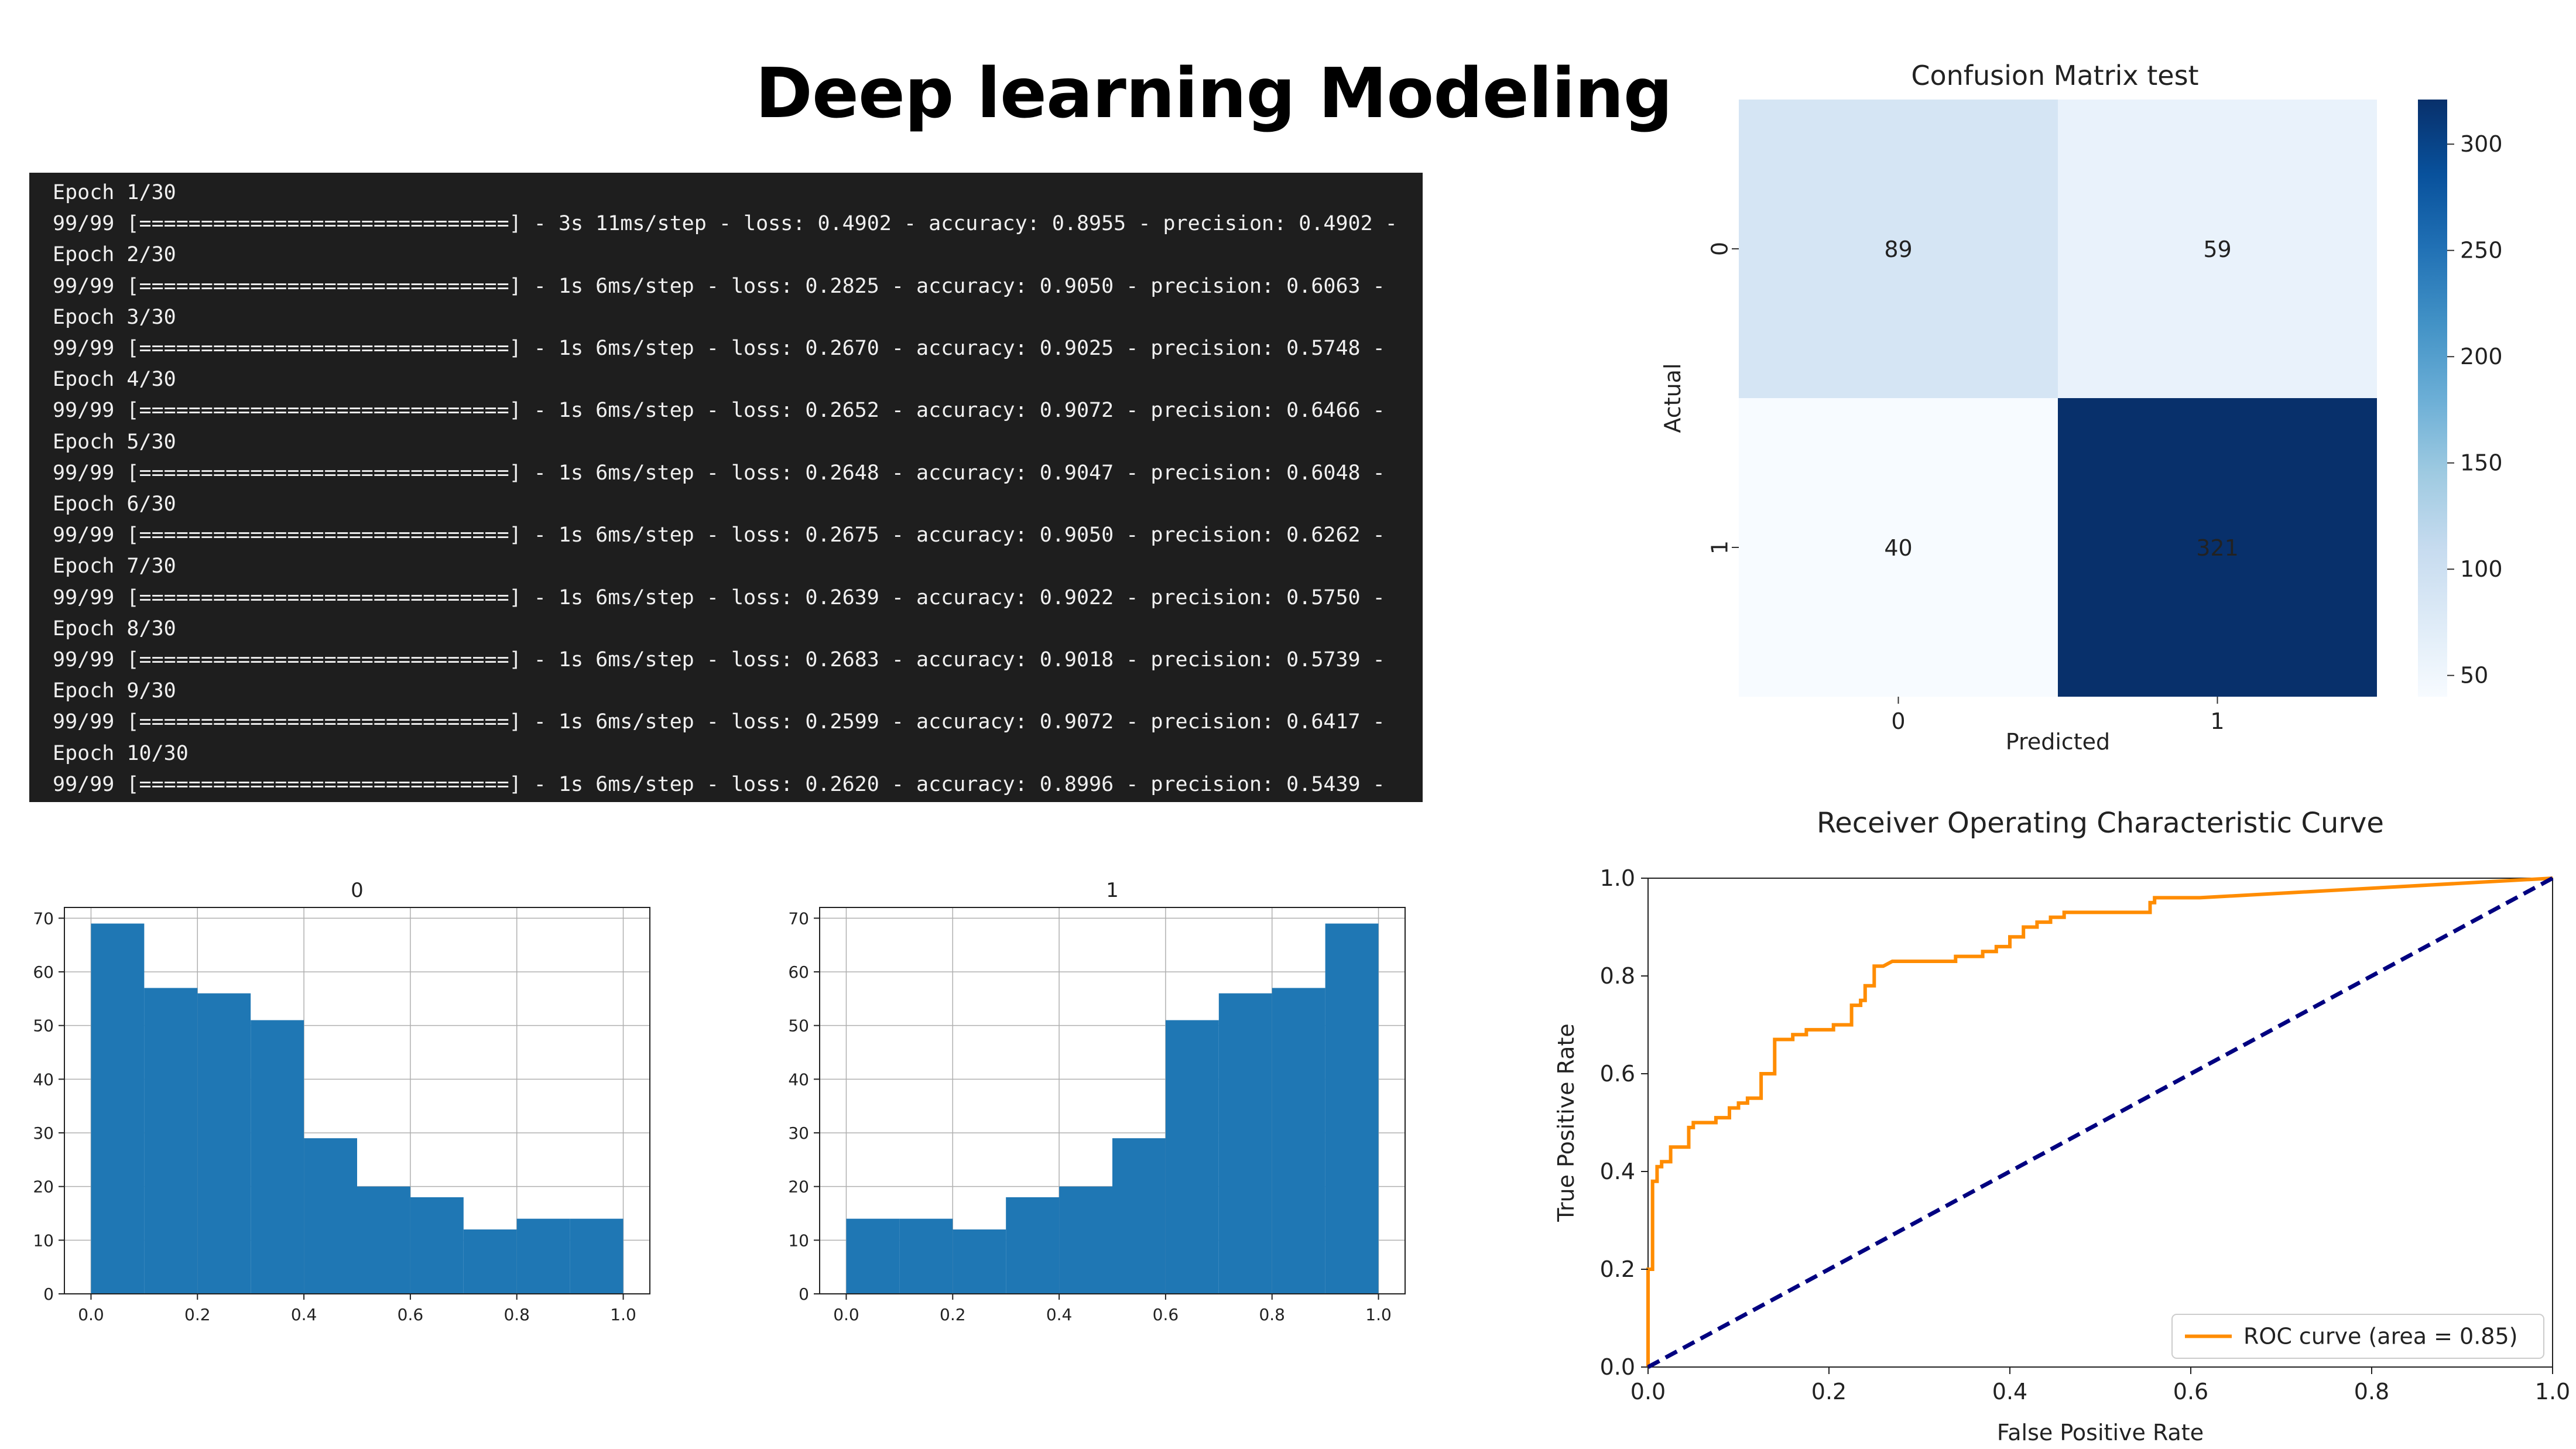 This screenshot has height=1449, width=2576. Describe the element at coordinates (2474, 675) in the screenshot. I see `colorbar-tick-label: 50` at that location.